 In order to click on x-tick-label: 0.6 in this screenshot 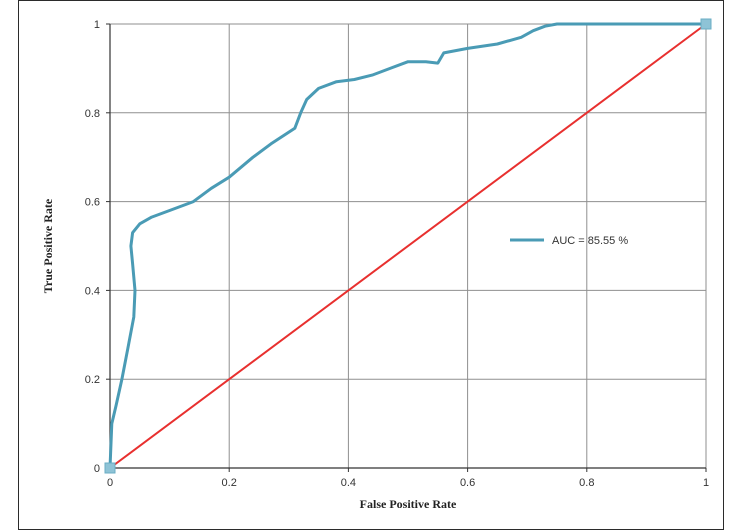, I will do `click(467, 483)`.